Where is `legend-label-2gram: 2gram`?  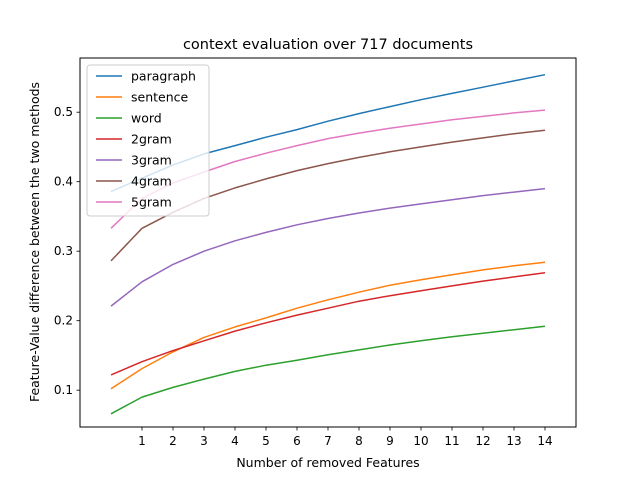
legend-label-2gram: 2gram is located at coordinates (151, 139).